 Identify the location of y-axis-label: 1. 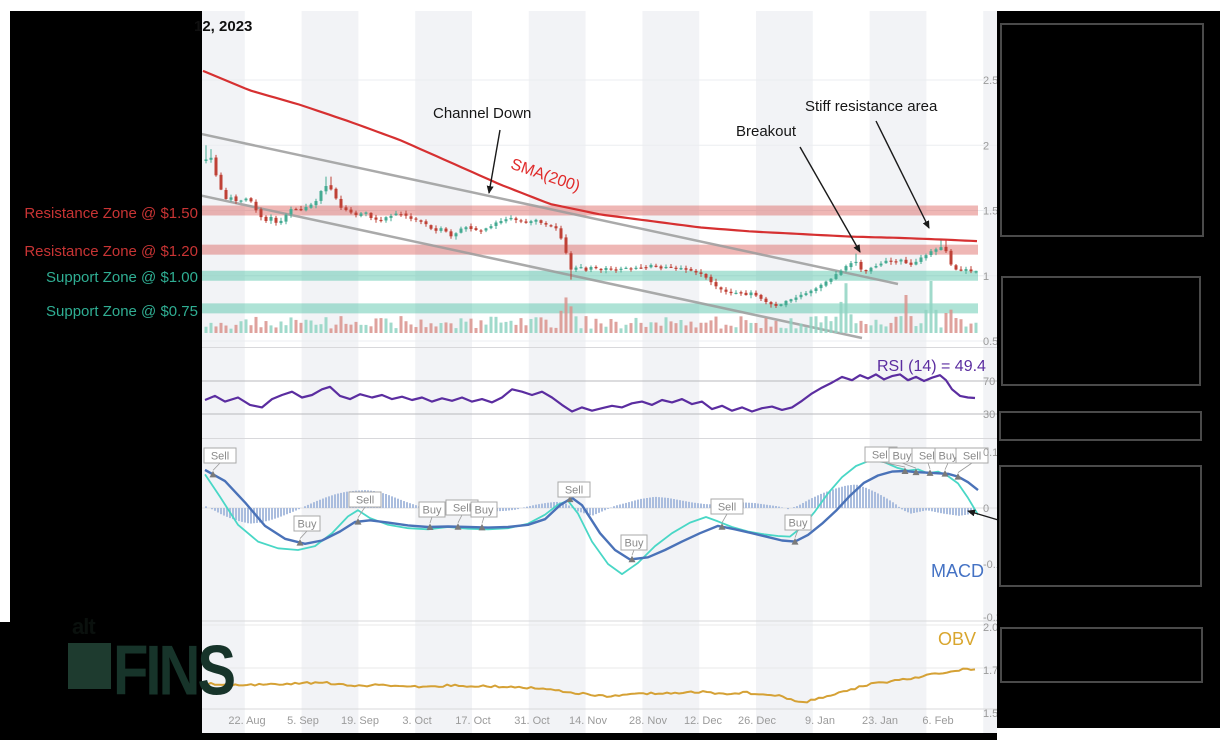
(986, 277).